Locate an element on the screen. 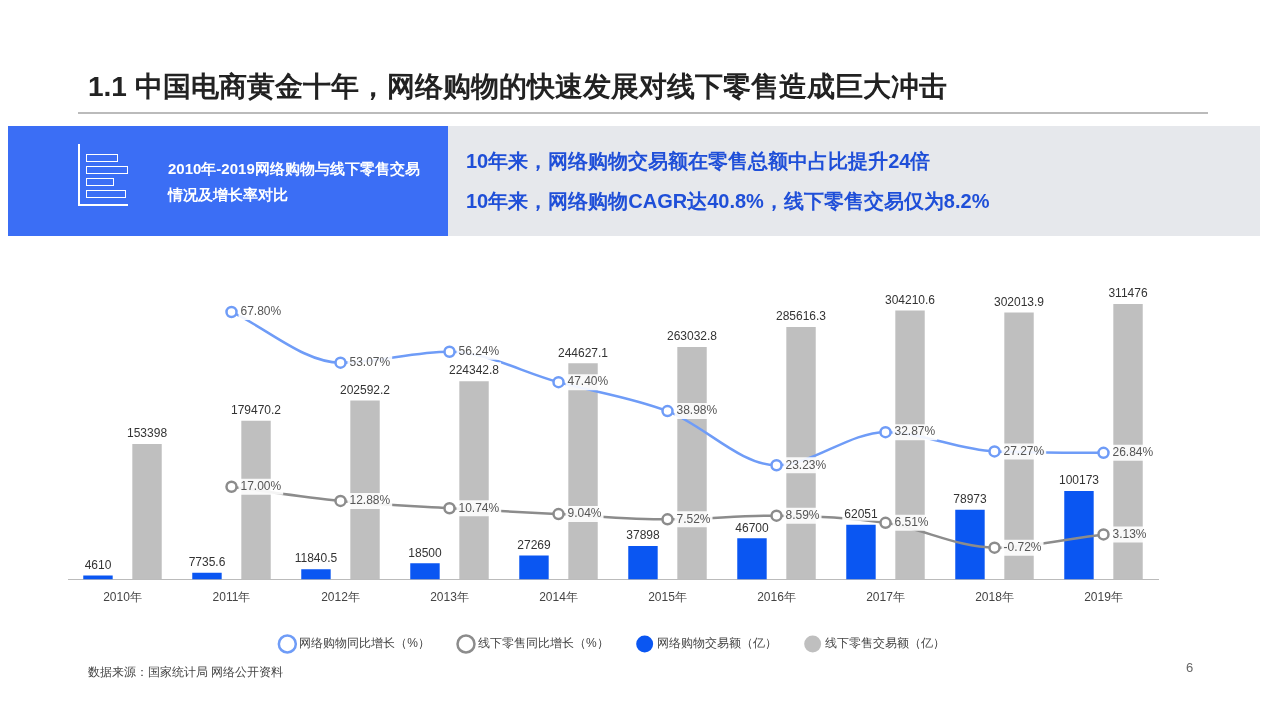 This screenshot has width=1268, height=713. data-label: -0.72% is located at coordinates (1022, 546).